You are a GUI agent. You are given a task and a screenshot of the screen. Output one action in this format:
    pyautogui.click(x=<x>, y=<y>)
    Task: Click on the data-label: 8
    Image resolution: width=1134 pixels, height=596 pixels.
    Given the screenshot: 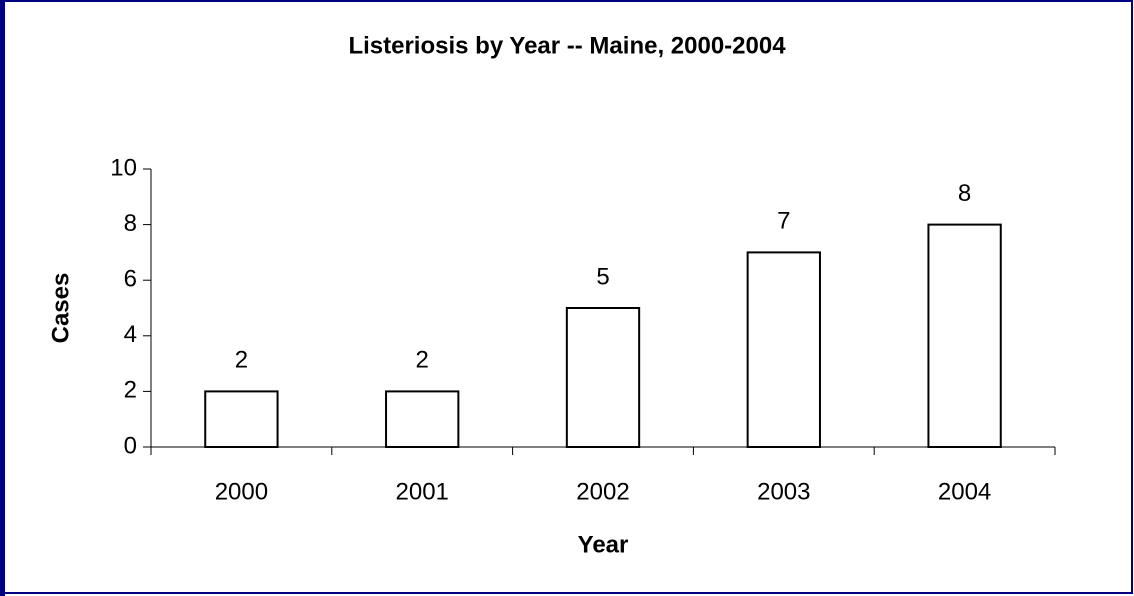 What is the action you would take?
    pyautogui.click(x=964, y=193)
    